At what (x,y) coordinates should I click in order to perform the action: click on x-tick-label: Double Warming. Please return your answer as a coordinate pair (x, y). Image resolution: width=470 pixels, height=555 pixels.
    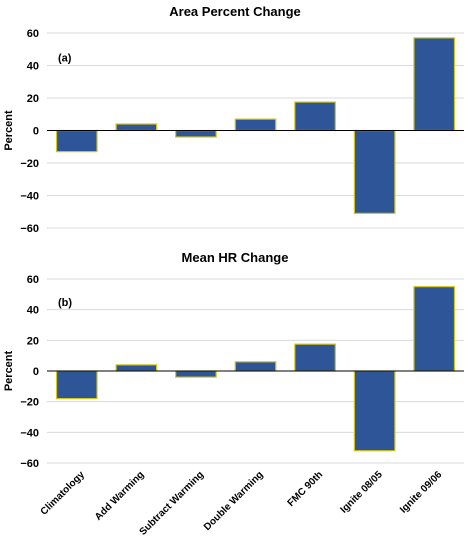
    Looking at the image, I should click on (234, 501).